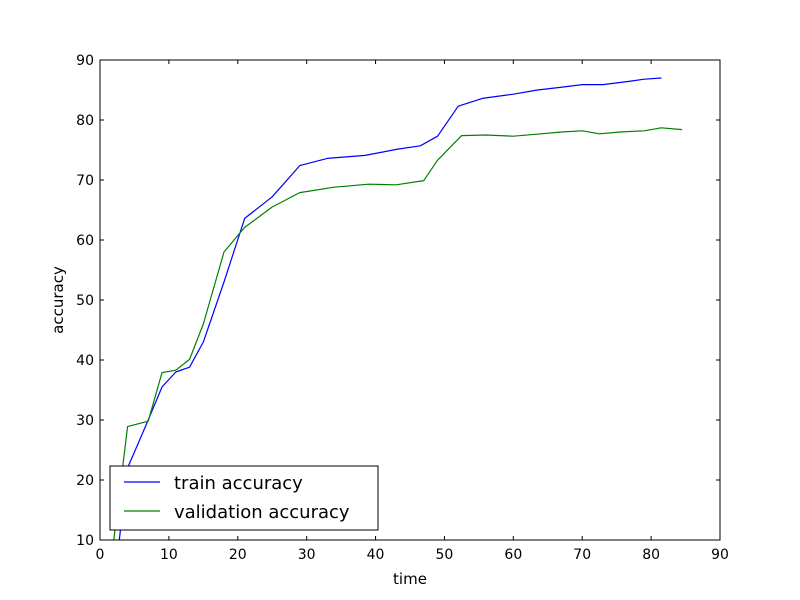 The height and width of the screenshot is (600, 800). Describe the element at coordinates (262, 512) in the screenshot. I see `legend-label-validation-accuracy: validation accuracy` at that location.